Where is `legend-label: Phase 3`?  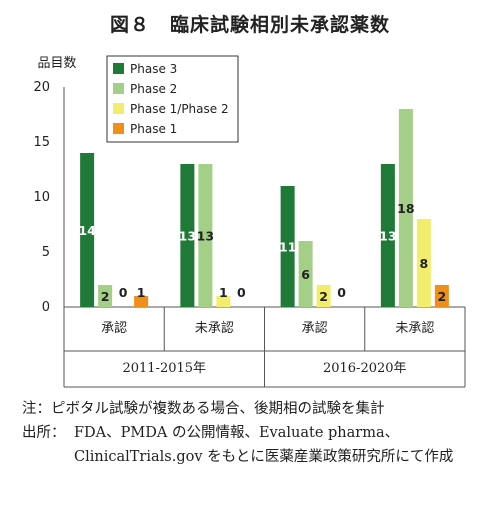 legend-label: Phase 3 is located at coordinates (153, 69).